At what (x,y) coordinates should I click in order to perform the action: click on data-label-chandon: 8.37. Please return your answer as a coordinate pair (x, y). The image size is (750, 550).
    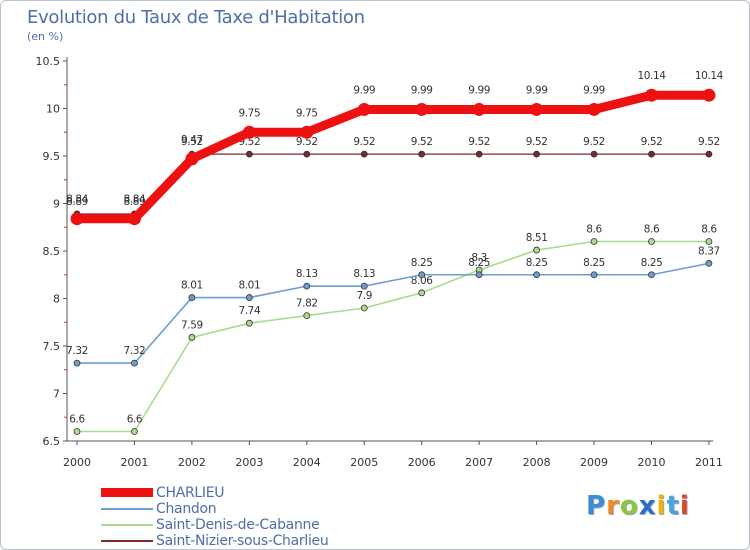
    Looking at the image, I should click on (709, 251).